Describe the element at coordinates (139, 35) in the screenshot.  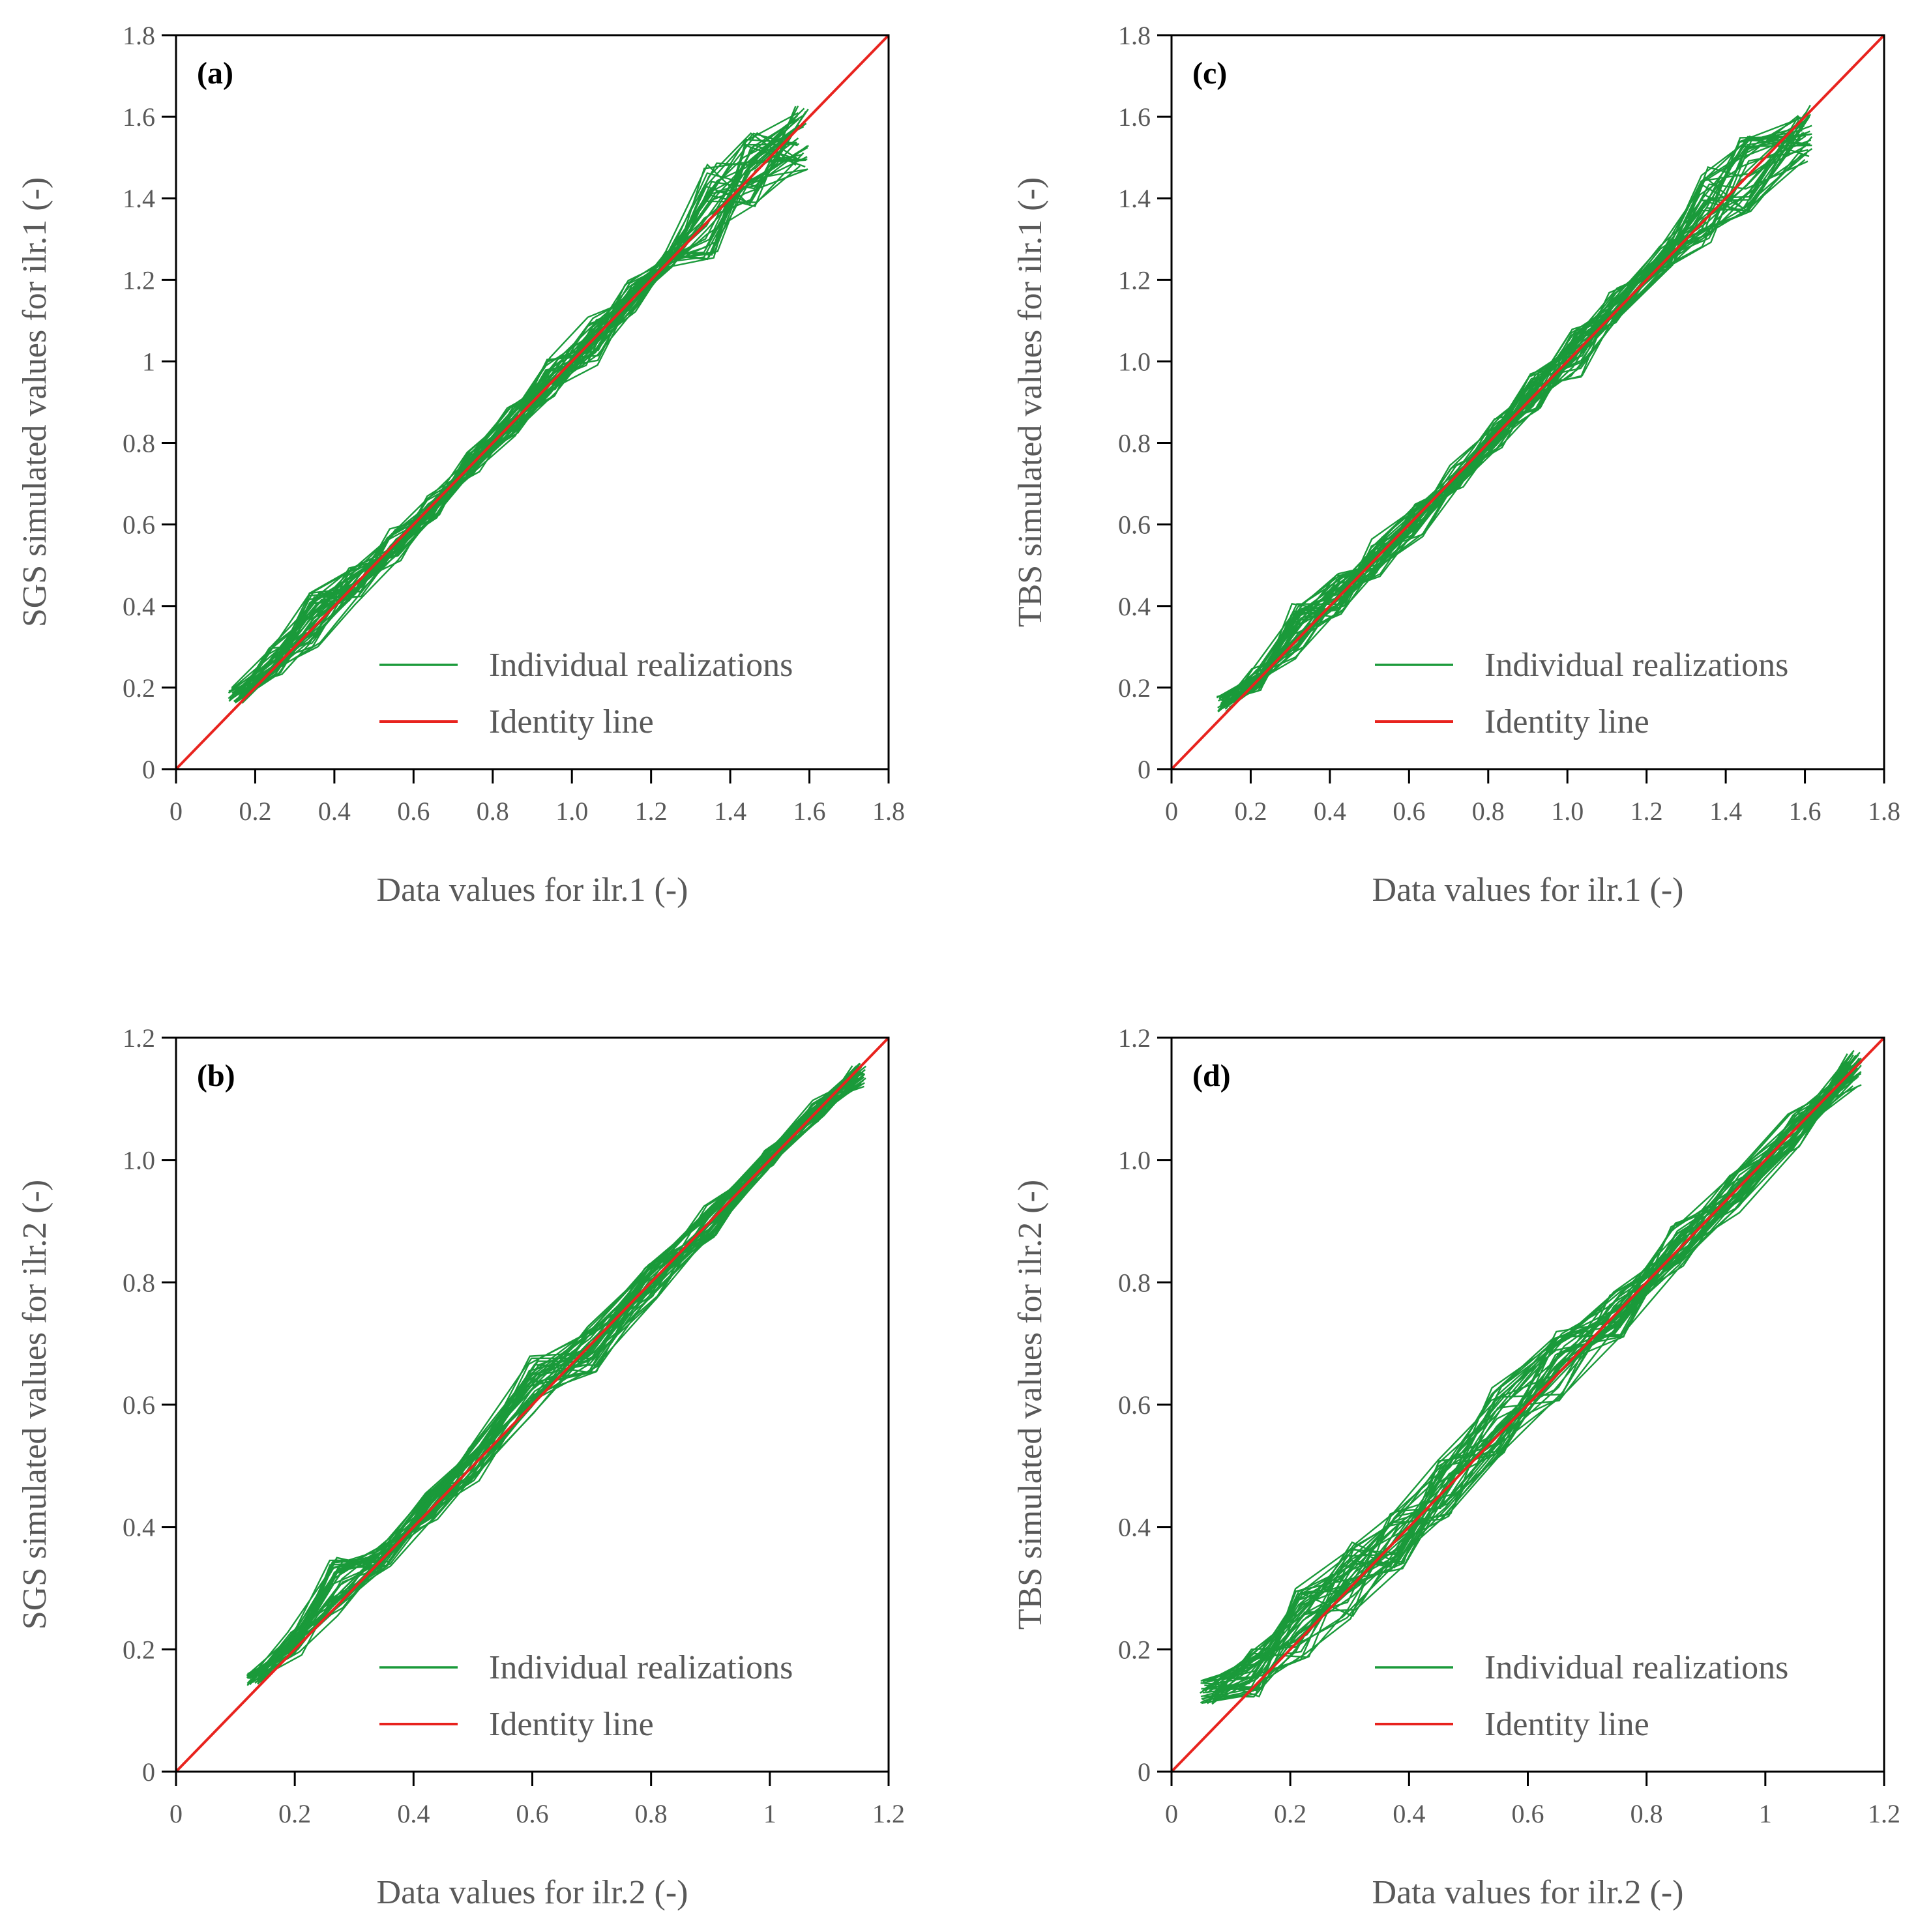
I see `y-tick-label: 1.8` at that location.